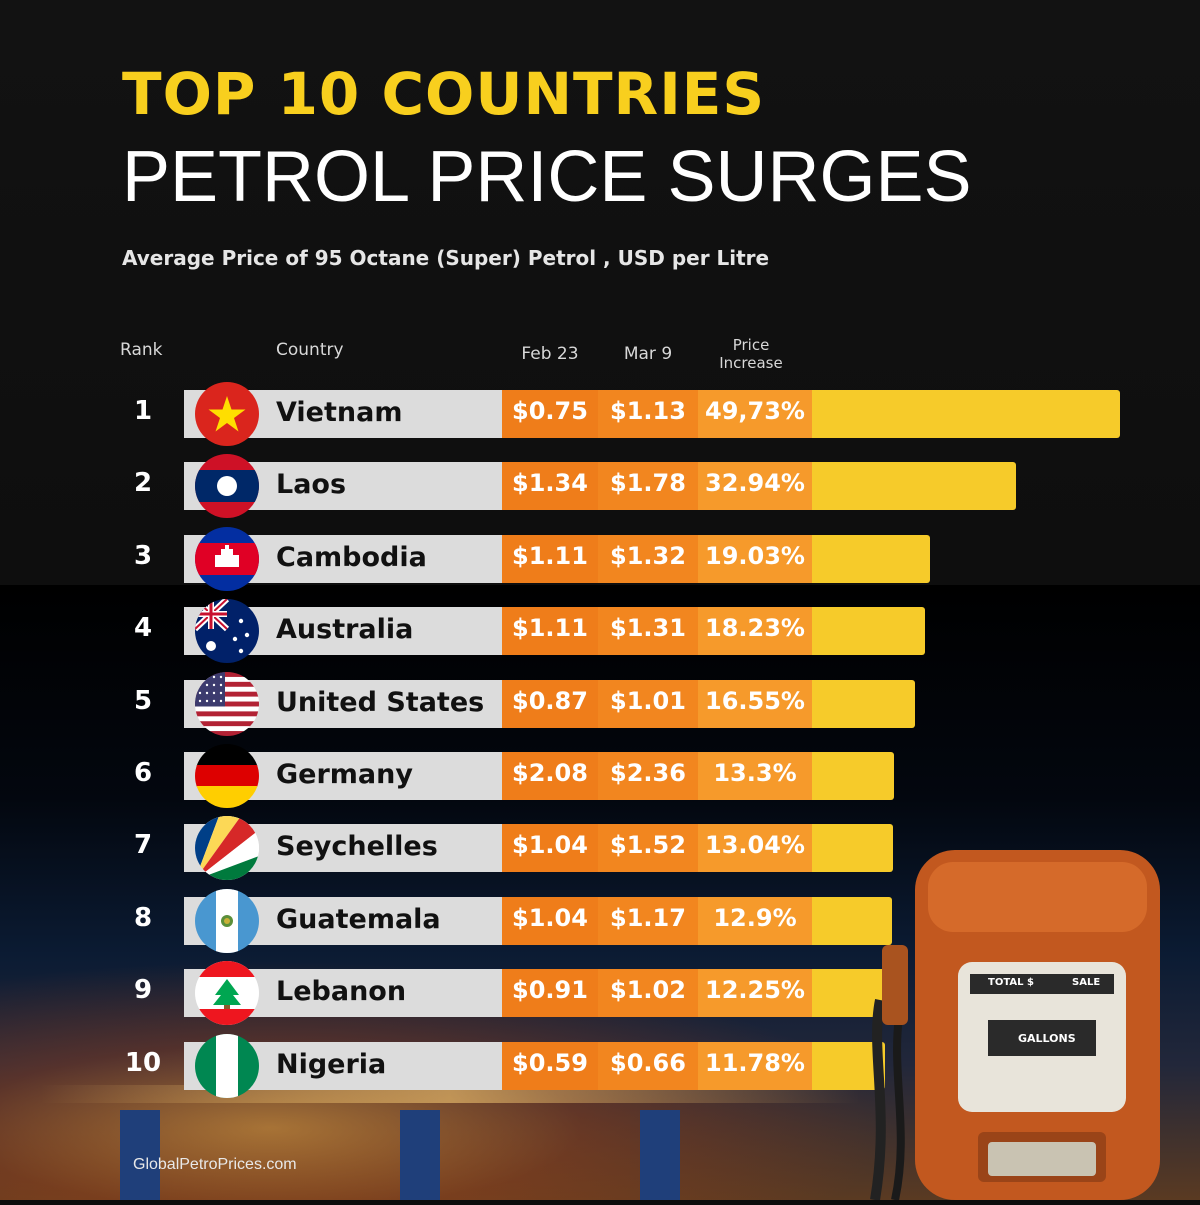 The width and height of the screenshot is (1200, 1205). What do you see at coordinates (444, 94) in the screenshot?
I see `title-line-1: TOP 10 COUNTRIES` at bounding box center [444, 94].